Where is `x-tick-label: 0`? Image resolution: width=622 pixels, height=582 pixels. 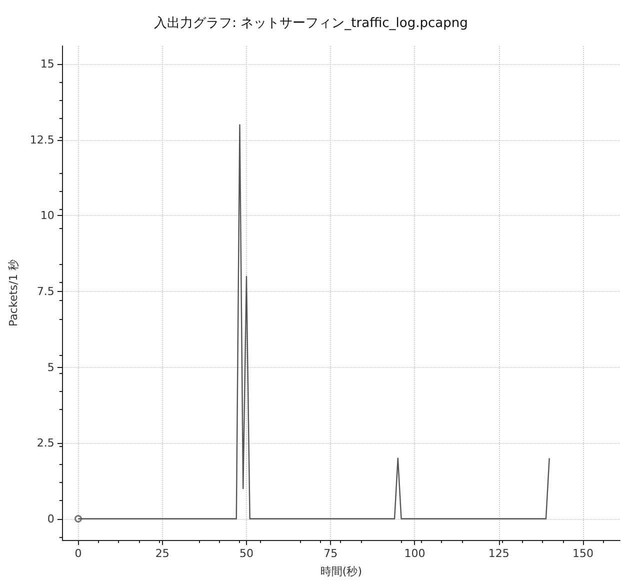 x-tick-label: 0 is located at coordinates (78, 553).